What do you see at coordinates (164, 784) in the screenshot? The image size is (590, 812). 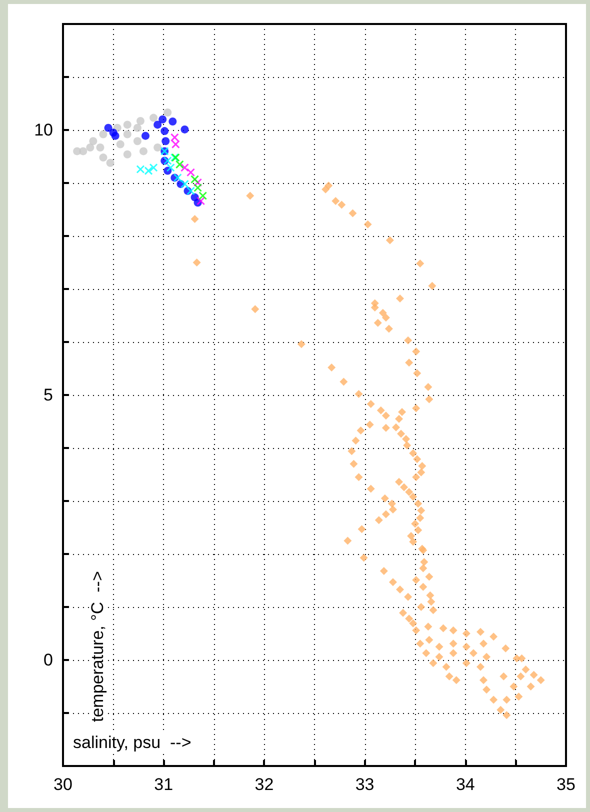 I see `x-tick-label: 31` at bounding box center [164, 784].